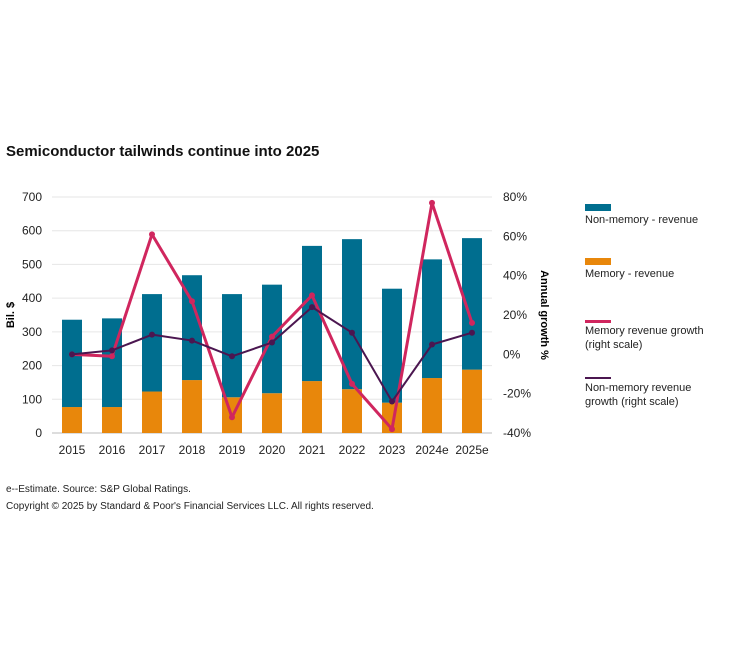 The width and height of the screenshot is (750, 661). Describe the element at coordinates (630, 274) in the screenshot. I see `legend-label: Memory - revenue` at that location.